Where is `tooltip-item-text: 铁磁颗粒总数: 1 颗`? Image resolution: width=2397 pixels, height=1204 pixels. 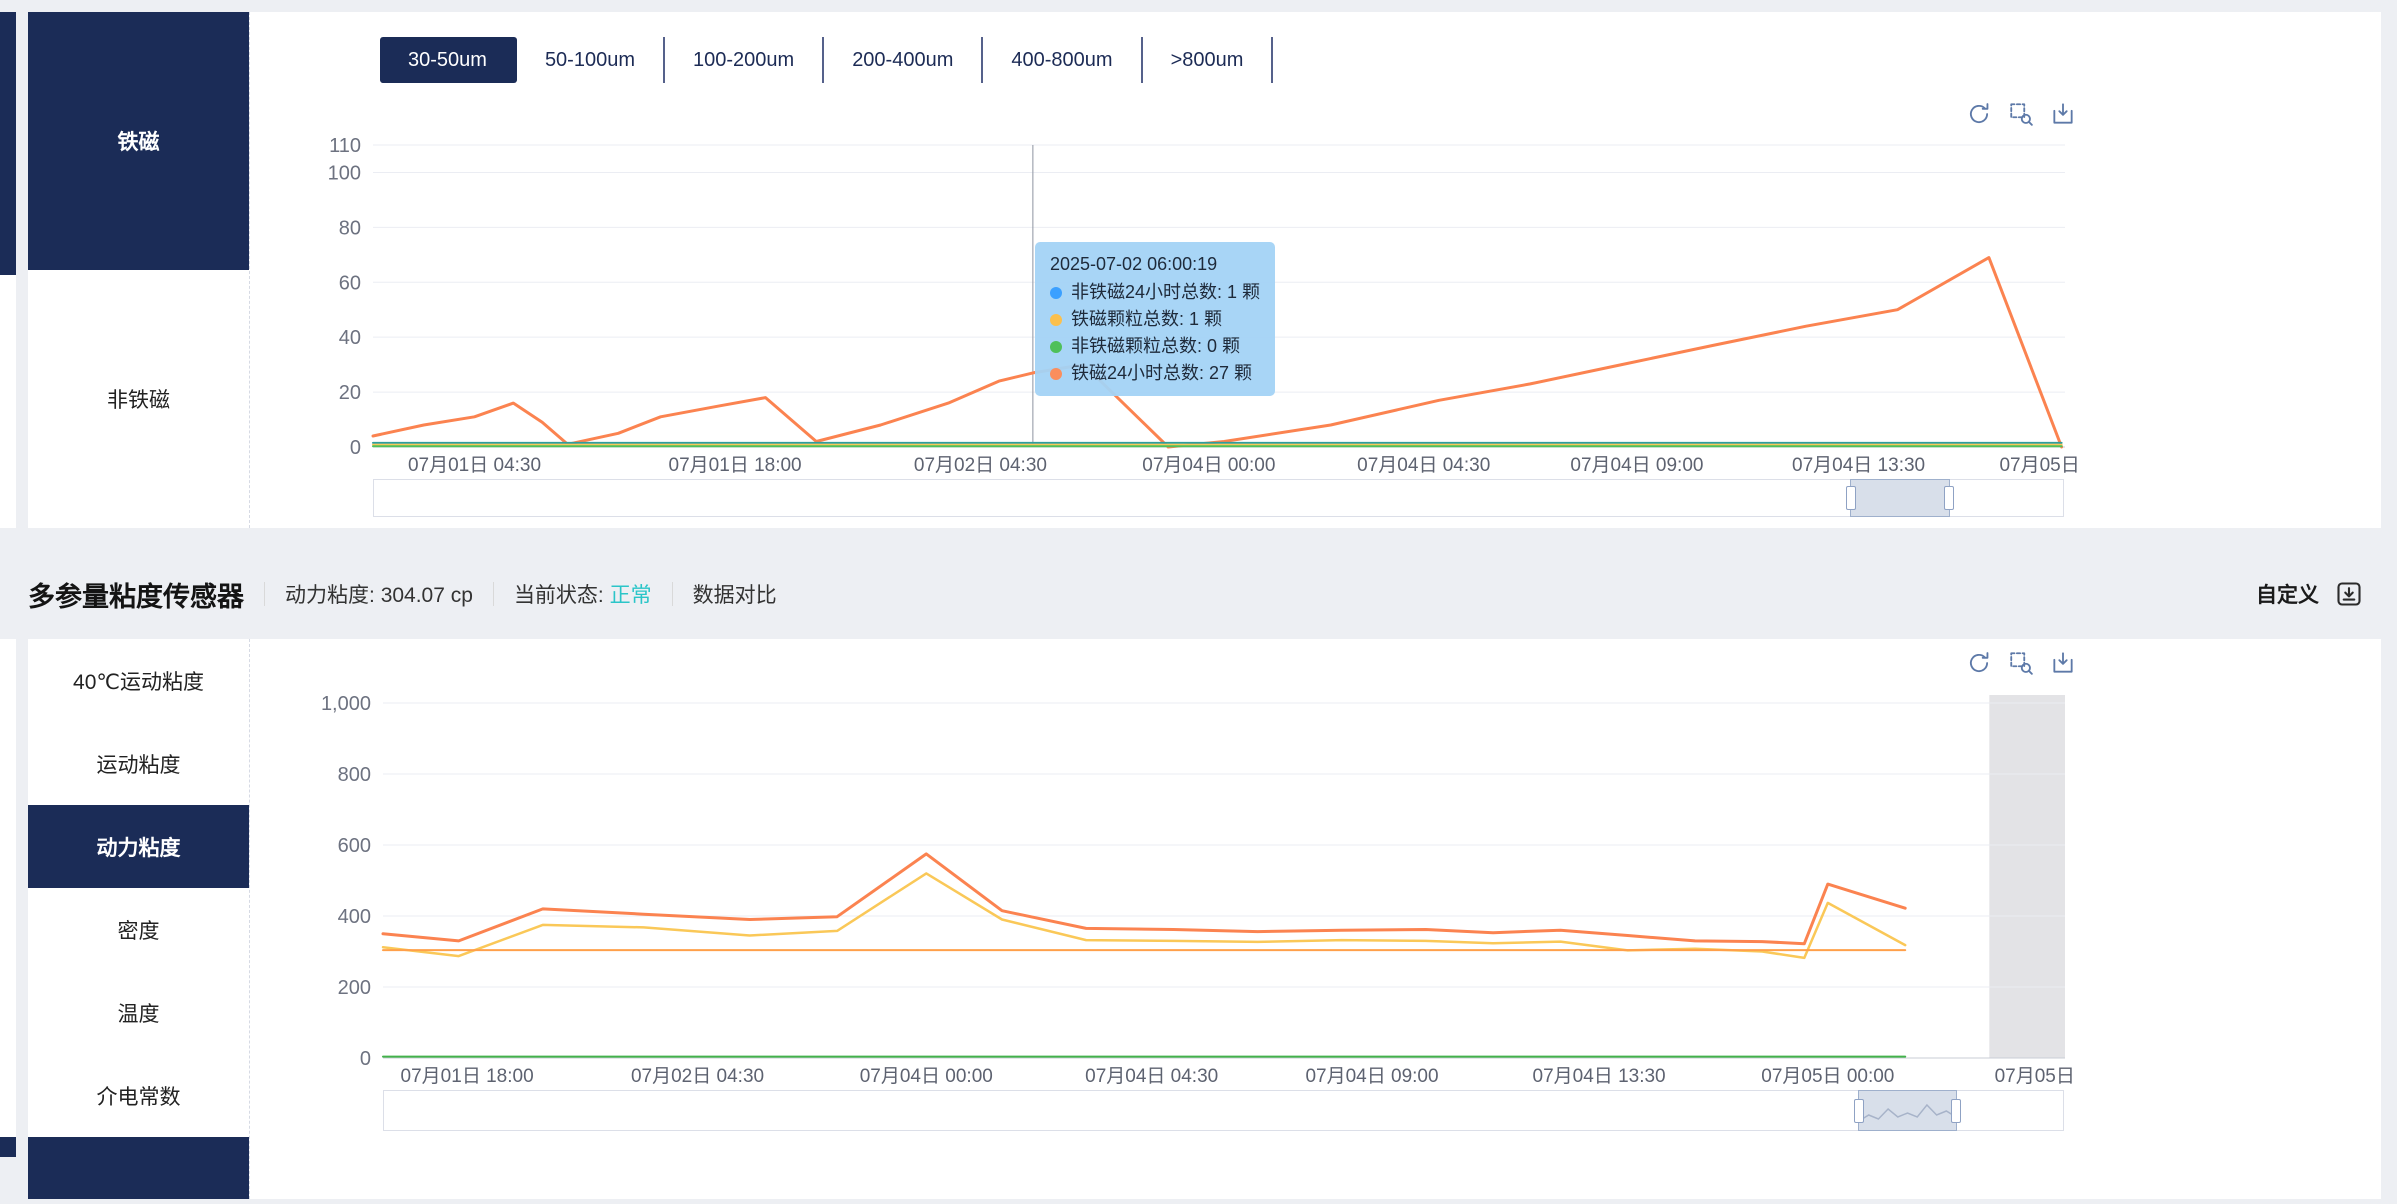
tooltip-item-text: 铁磁颗粒总数: 1 颗 is located at coordinates (1147, 319).